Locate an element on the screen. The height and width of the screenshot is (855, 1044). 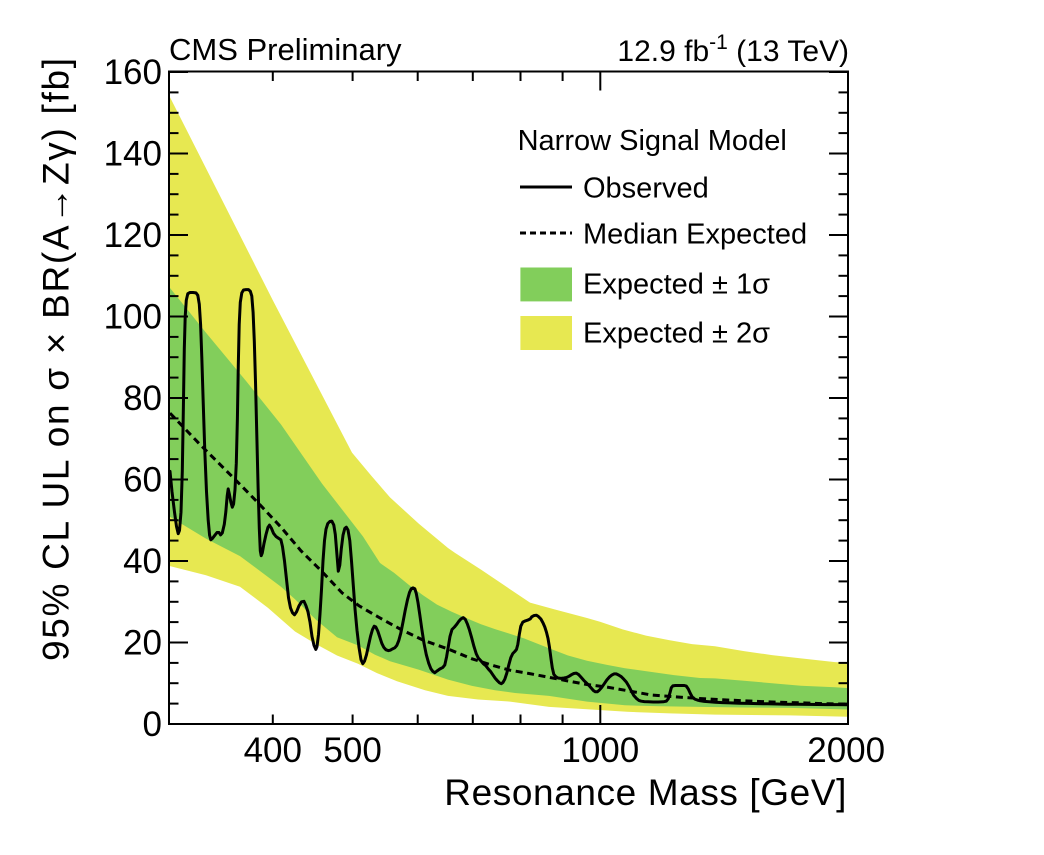
svg-text: 140 is located at coordinates (133, 154).